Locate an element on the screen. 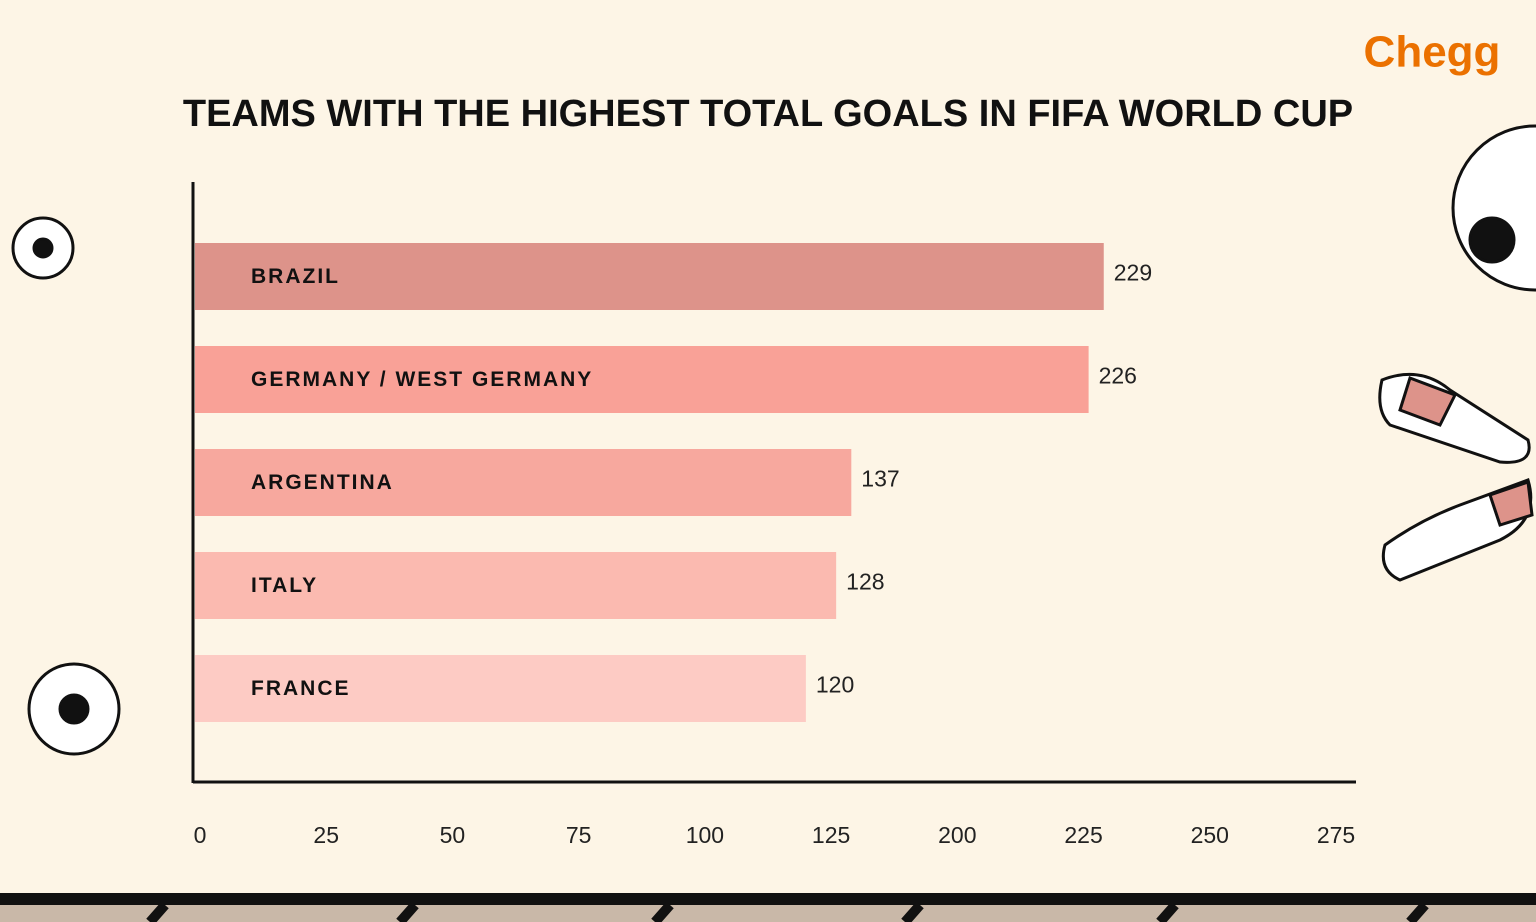 This screenshot has width=1536, height=922. x-tick-label: 125 is located at coordinates (831, 835).